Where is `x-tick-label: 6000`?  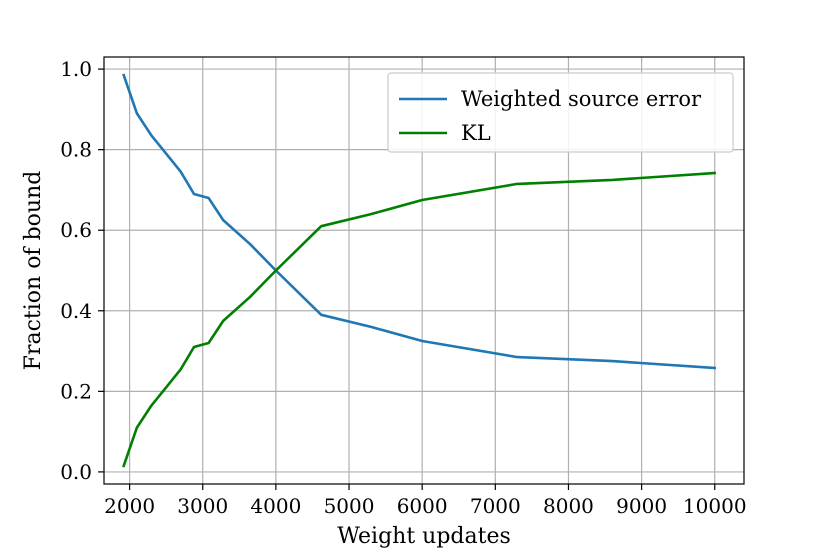
x-tick-label: 6000 is located at coordinates (422, 506).